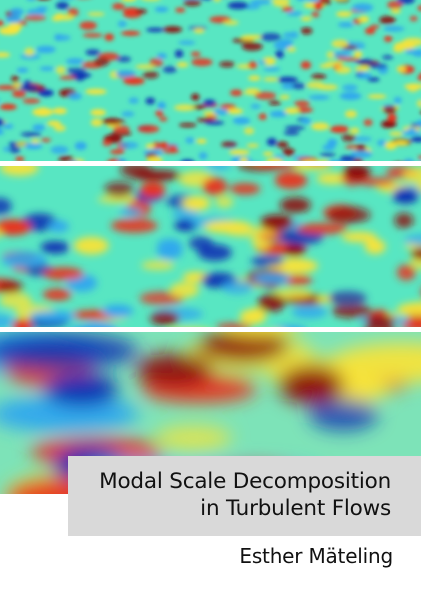 Image resolution: width=421 pixels, height=595 pixels. Describe the element at coordinates (316, 556) in the screenshot. I see `author-name: Esther Mäteling` at that location.